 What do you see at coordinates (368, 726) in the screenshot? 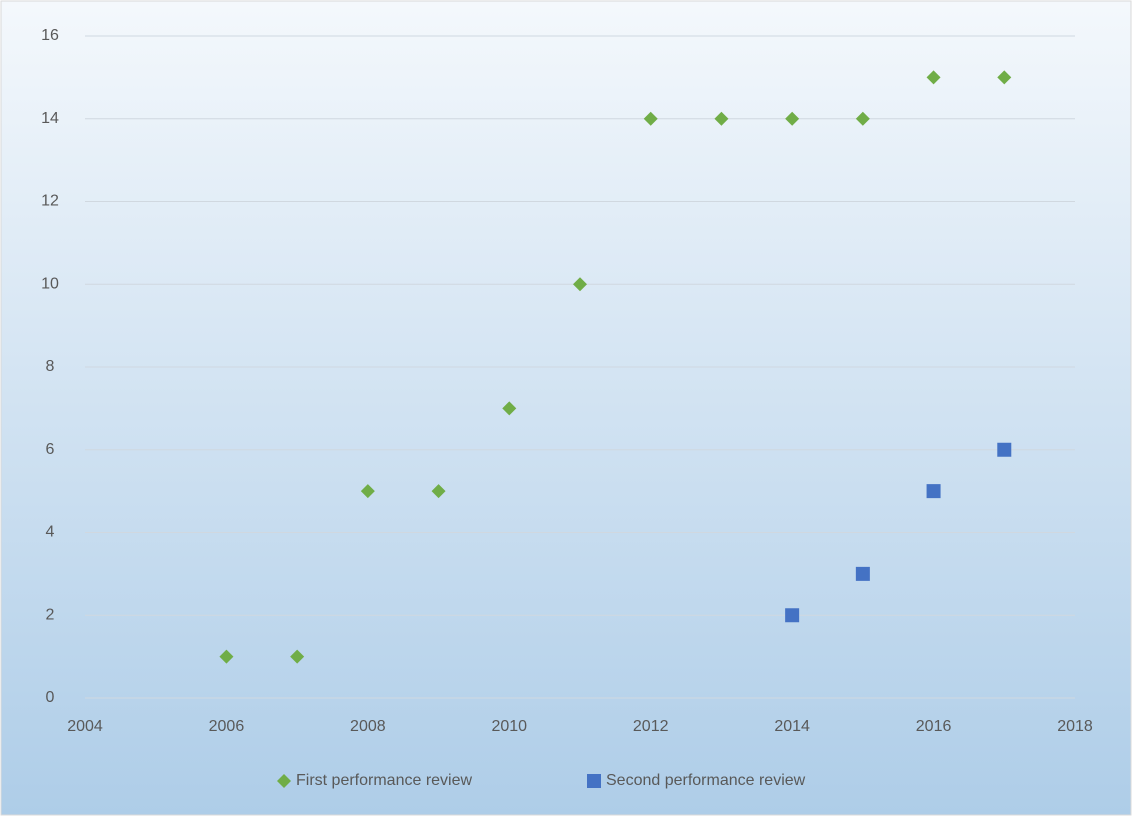
I see `x-tick-label: 2008` at bounding box center [368, 726].